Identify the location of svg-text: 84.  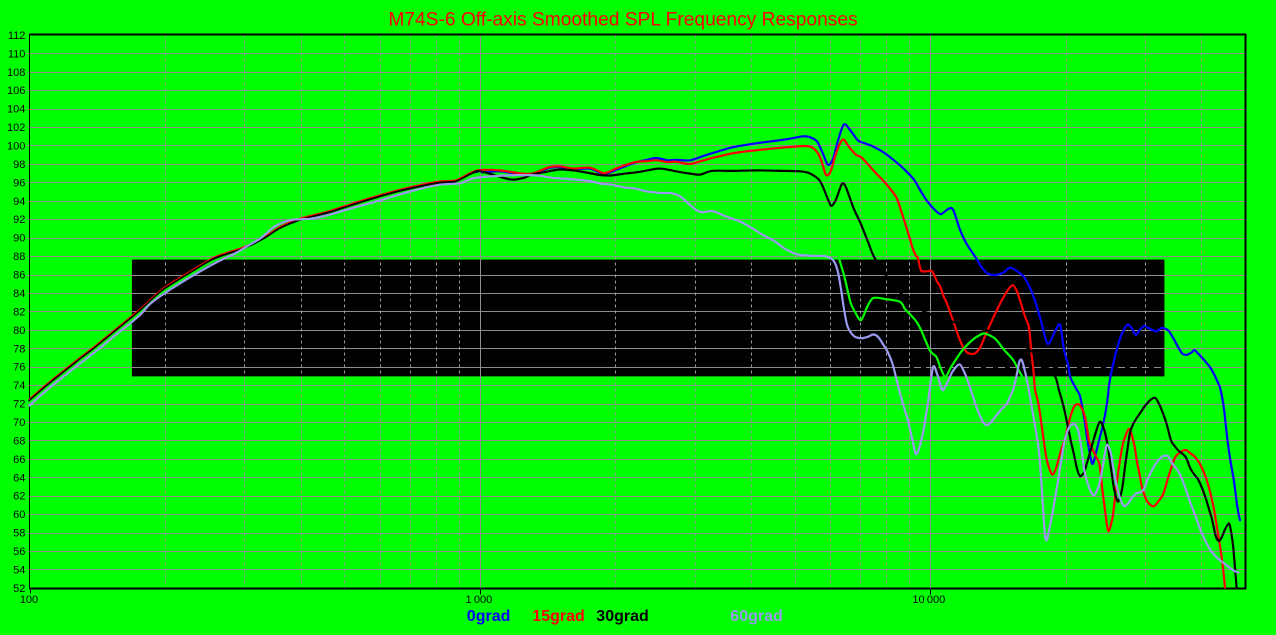
(19, 294).